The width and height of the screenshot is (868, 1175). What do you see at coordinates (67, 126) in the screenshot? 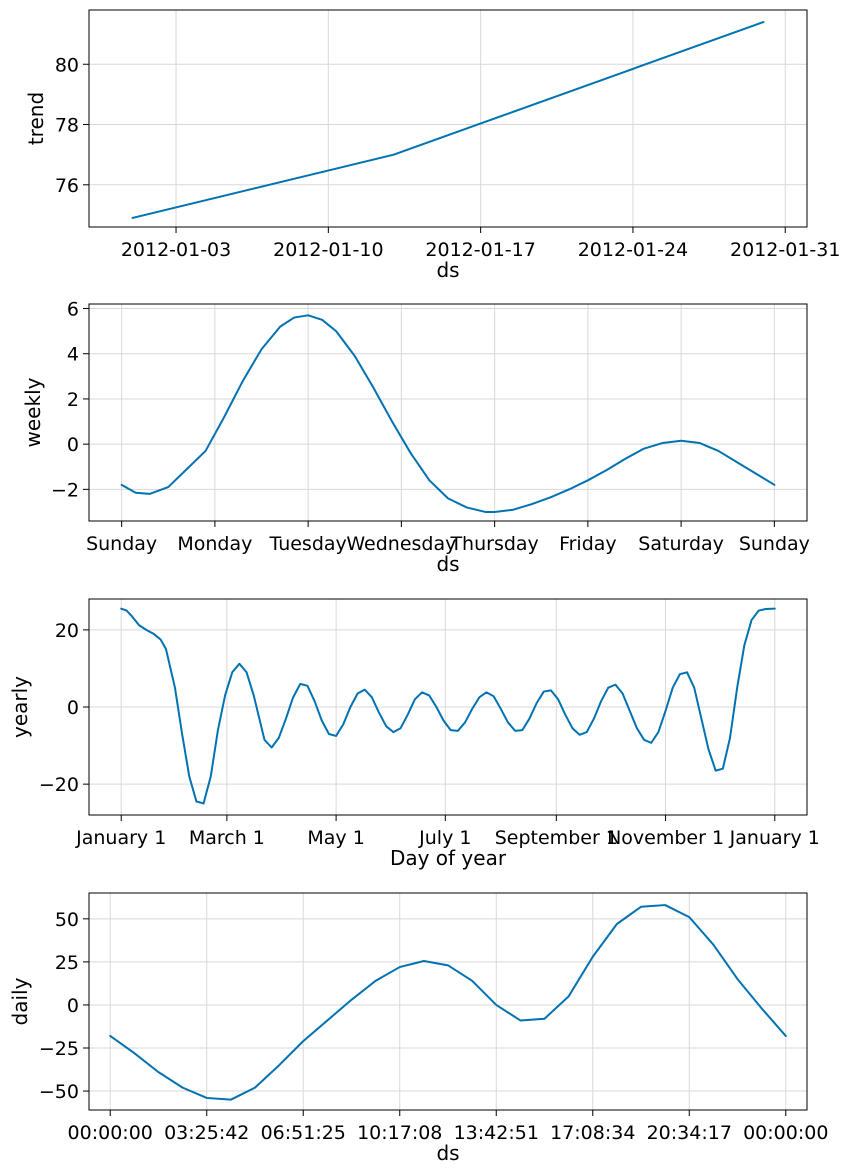
I see `trend-y-tick-label: 78` at bounding box center [67, 126].